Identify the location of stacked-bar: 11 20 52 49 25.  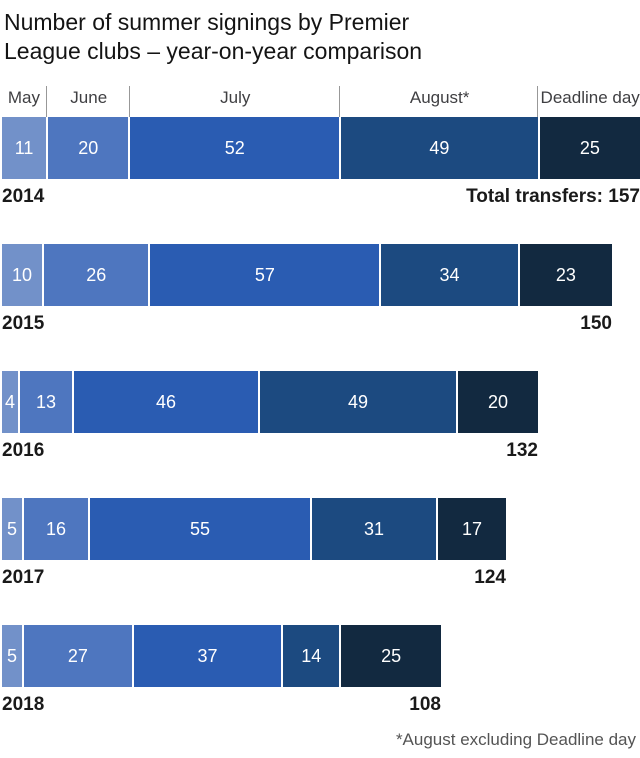
(321, 148).